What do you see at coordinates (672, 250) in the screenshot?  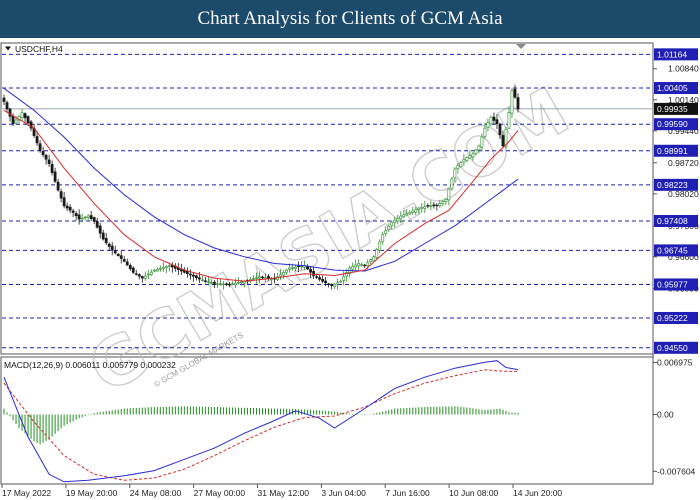 I see `level-label: 0.96745` at bounding box center [672, 250].